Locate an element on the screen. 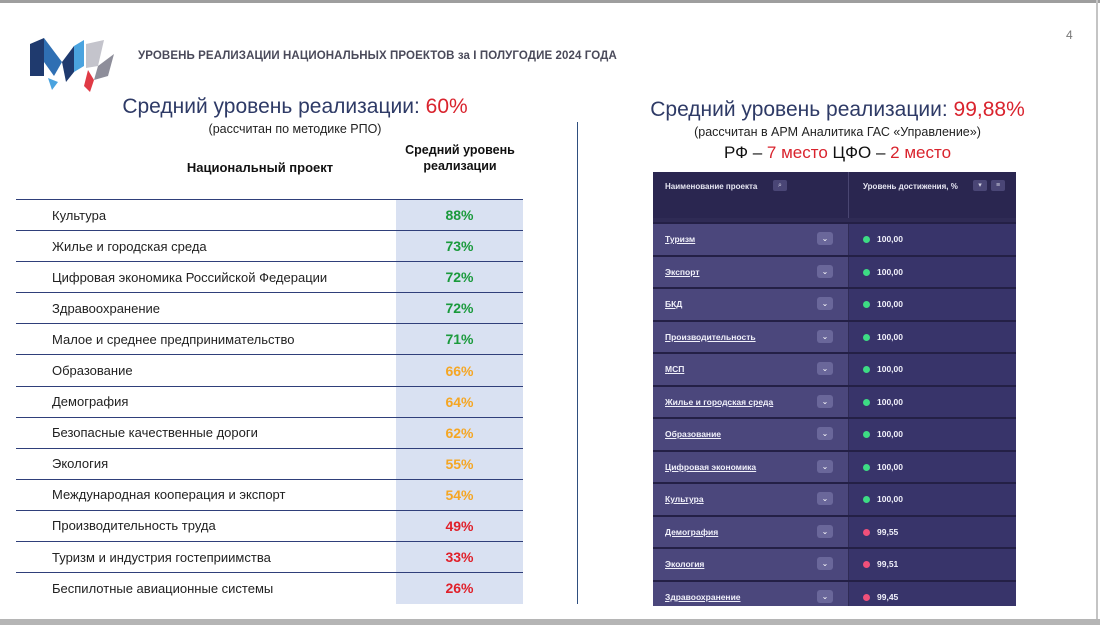 This screenshot has height=625, width=1100. project-level: 26% is located at coordinates (459, 588).